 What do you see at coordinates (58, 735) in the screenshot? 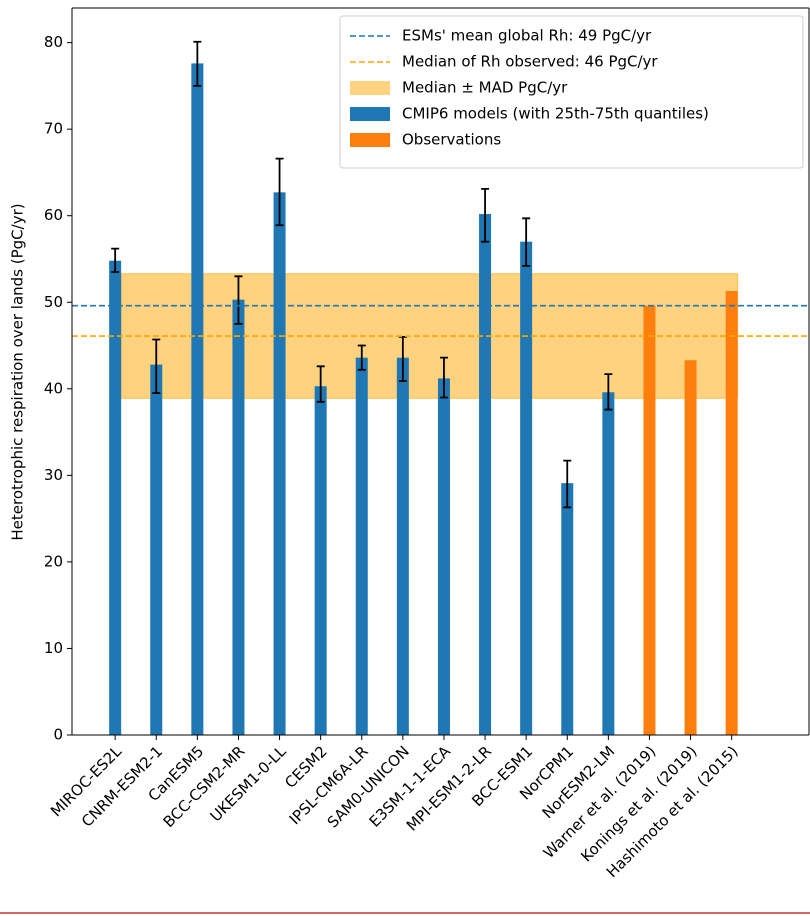
I see `y-tick-label: 0` at bounding box center [58, 735].